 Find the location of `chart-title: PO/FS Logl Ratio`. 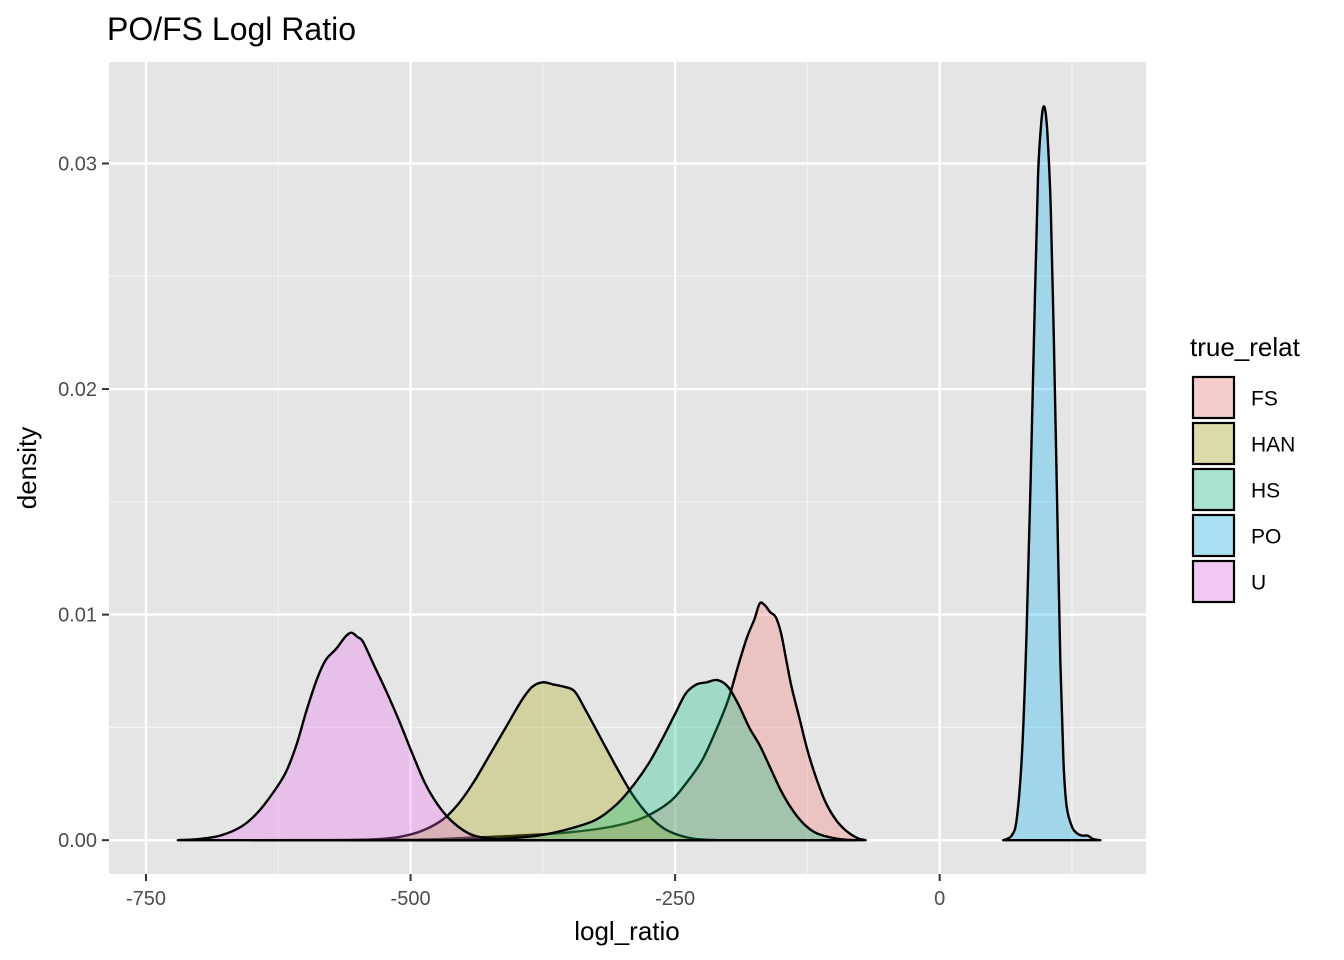

chart-title: PO/FS Logl Ratio is located at coordinates (231, 29).